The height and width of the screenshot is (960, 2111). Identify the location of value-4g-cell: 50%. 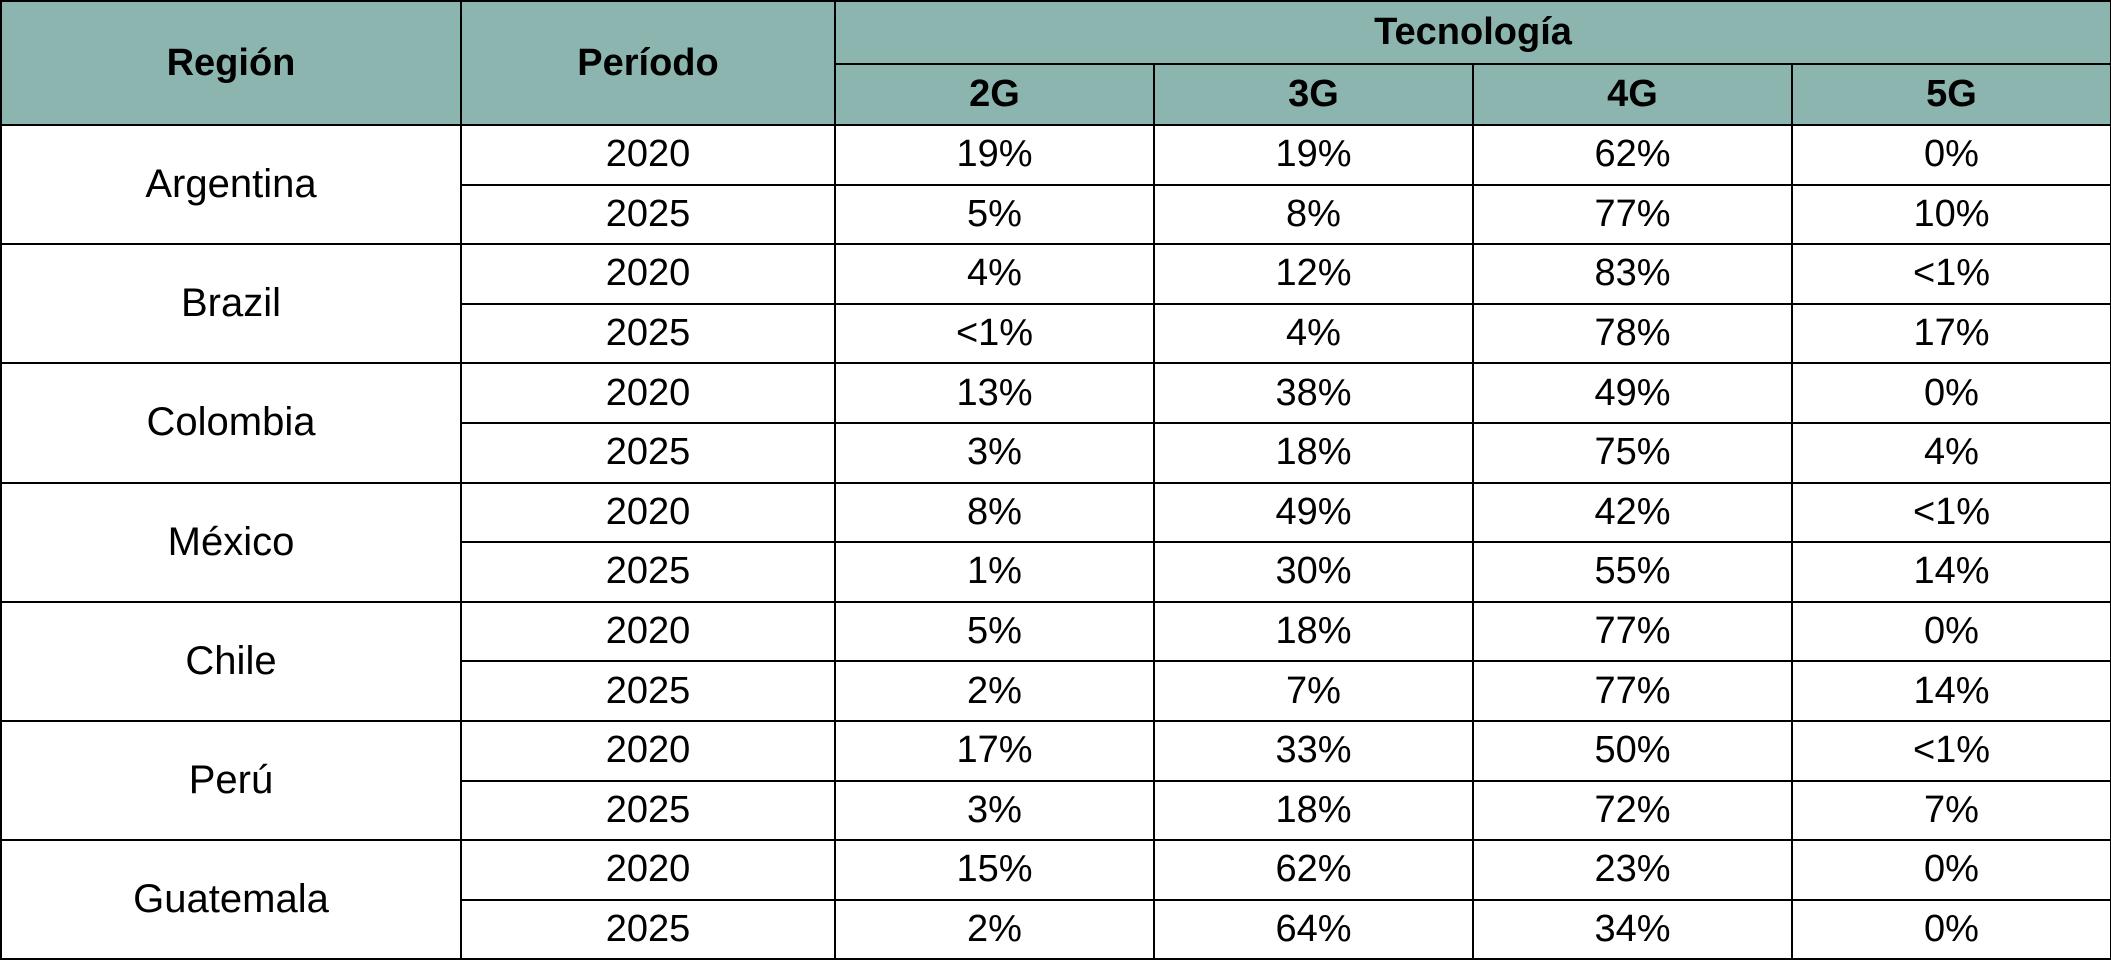
(1632, 750).